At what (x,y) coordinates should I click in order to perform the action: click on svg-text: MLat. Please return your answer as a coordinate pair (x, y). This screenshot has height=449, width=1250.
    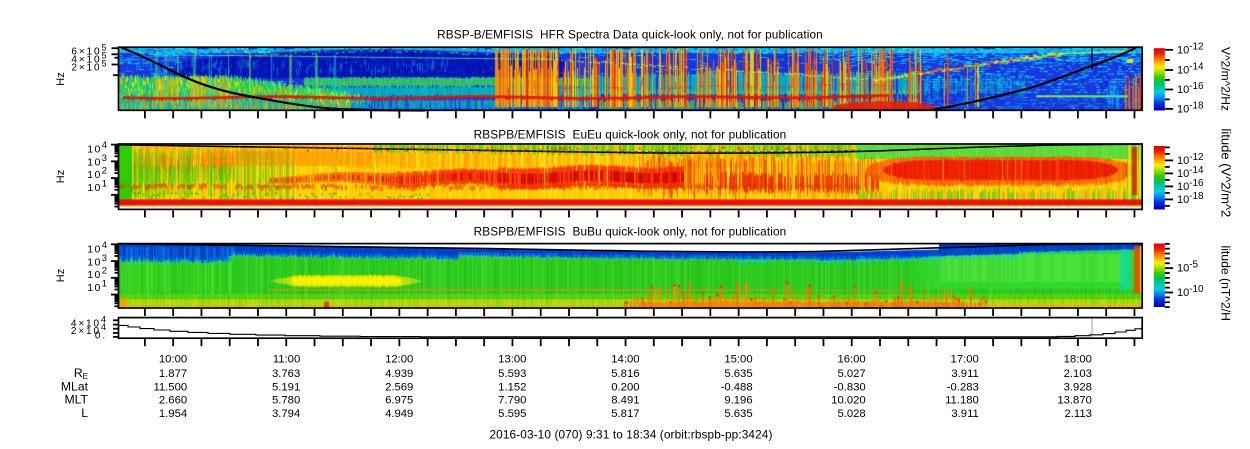
    Looking at the image, I should click on (75, 386).